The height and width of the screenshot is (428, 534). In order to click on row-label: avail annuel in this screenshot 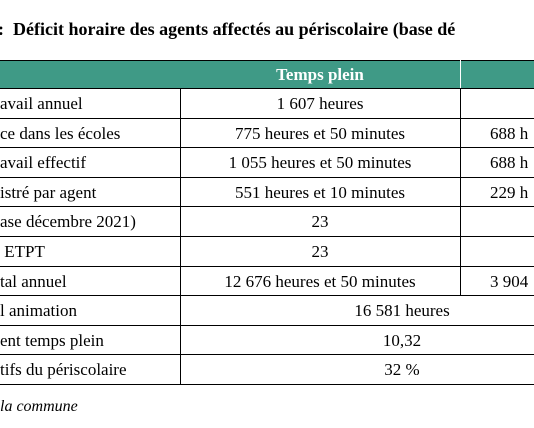, I will do `click(41, 103)`.